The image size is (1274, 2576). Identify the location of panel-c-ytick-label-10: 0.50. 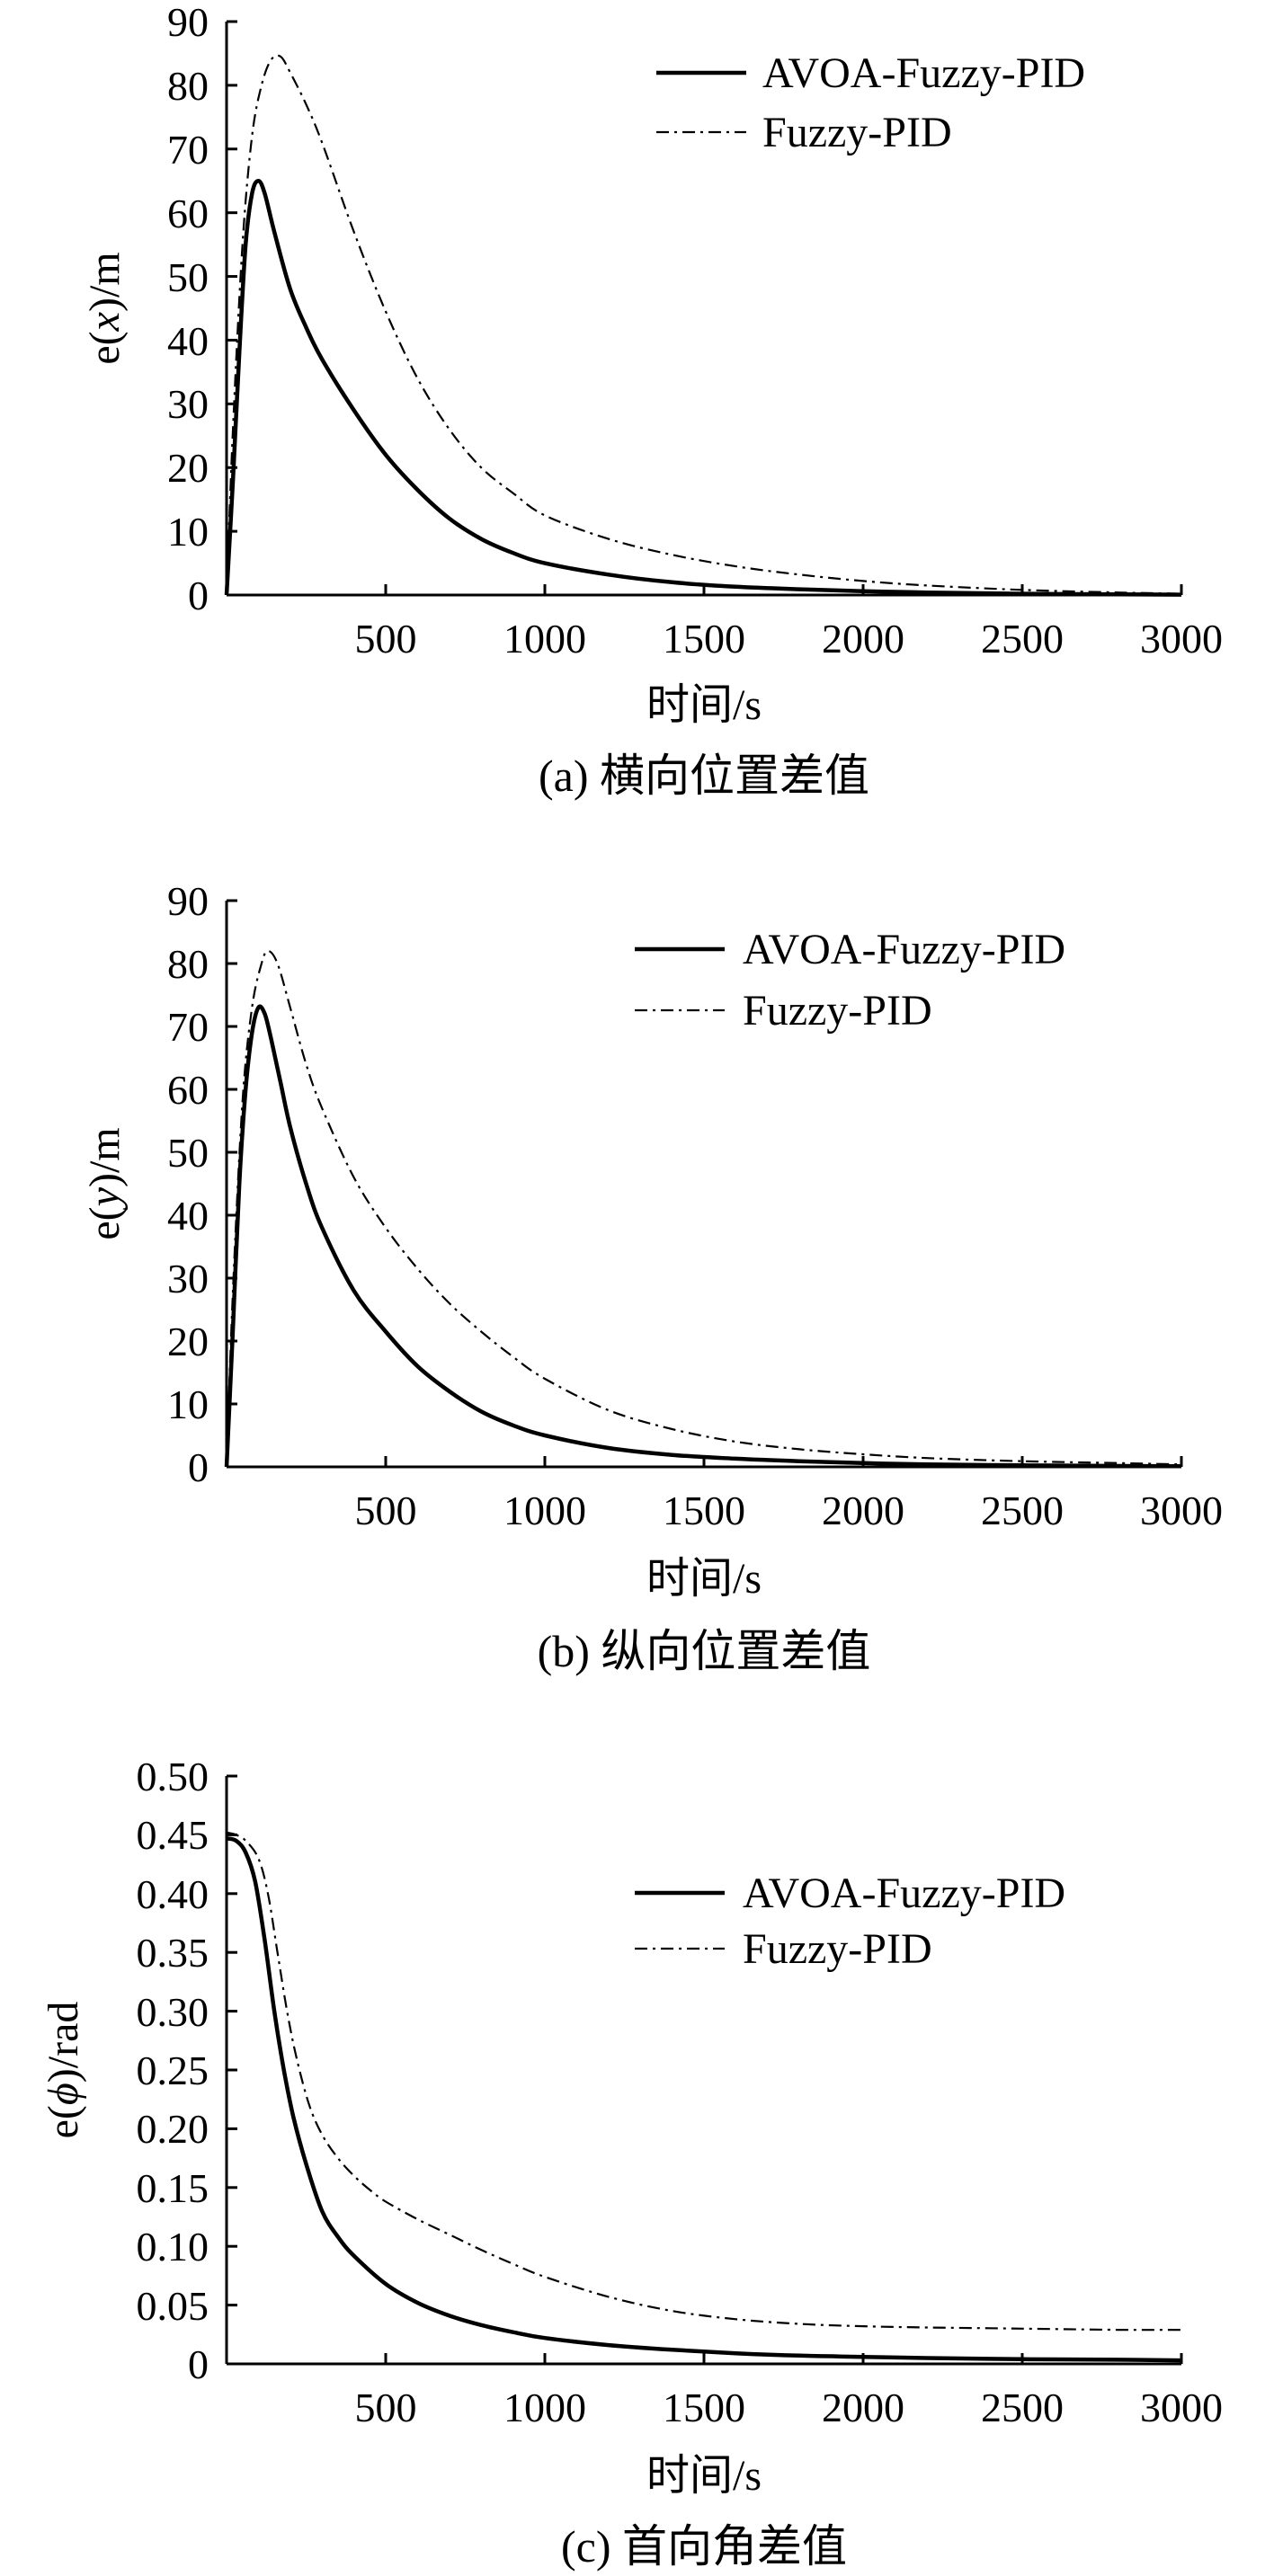
(173, 1776).